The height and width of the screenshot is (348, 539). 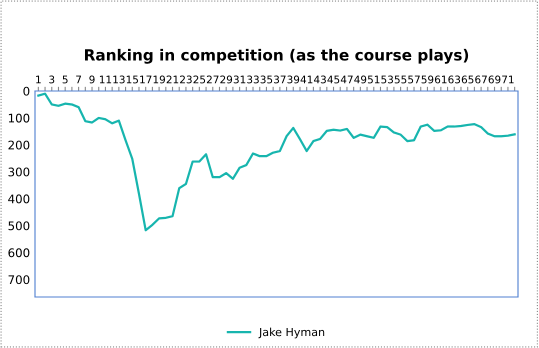 What do you see at coordinates (79, 80) in the screenshot?
I see `x-tick-label: 7` at bounding box center [79, 80].